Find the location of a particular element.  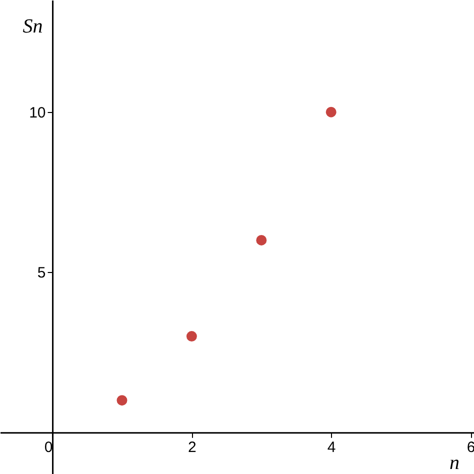

y-tick-label: 5 is located at coordinates (41, 273).